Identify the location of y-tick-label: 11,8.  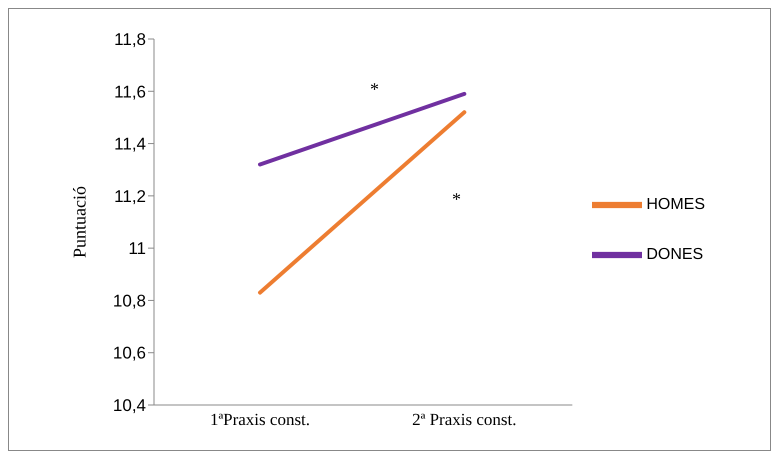
(130, 40).